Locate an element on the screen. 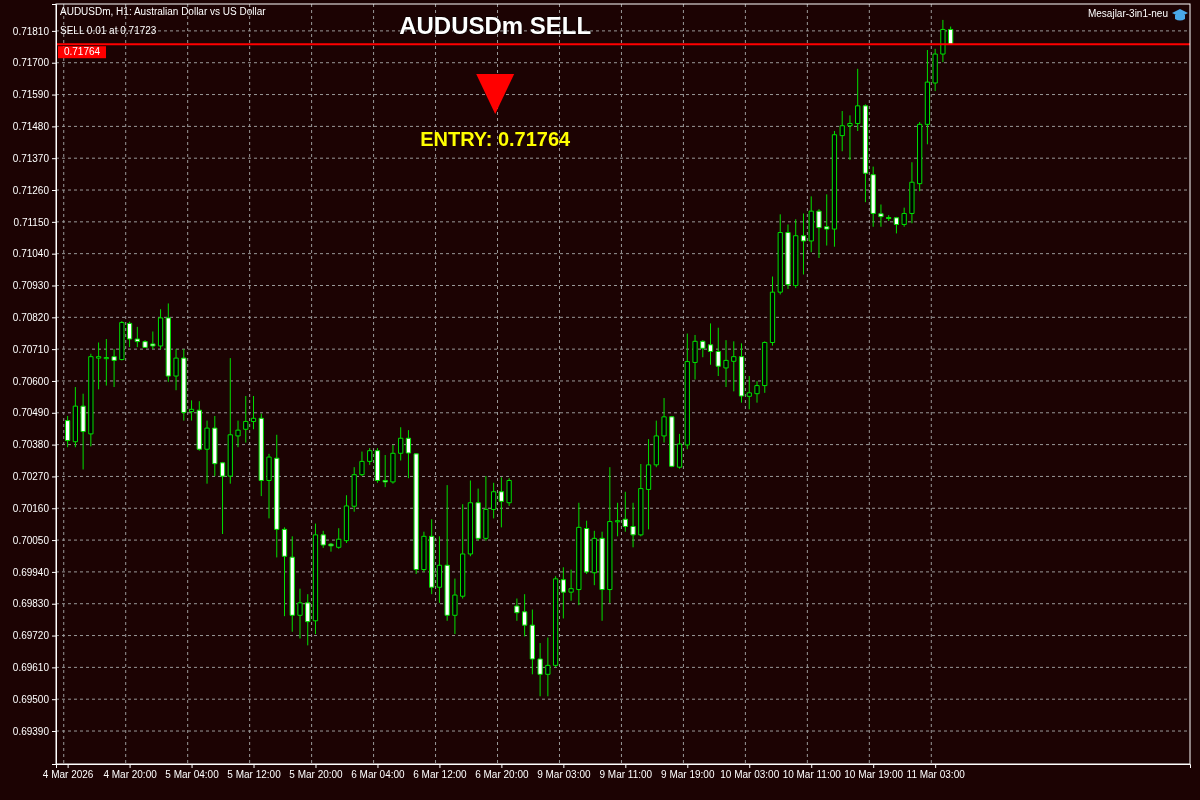 Image resolution: width=1200 pixels, height=800 pixels. y-tick-label: 0.69610 is located at coordinates (31, 668).